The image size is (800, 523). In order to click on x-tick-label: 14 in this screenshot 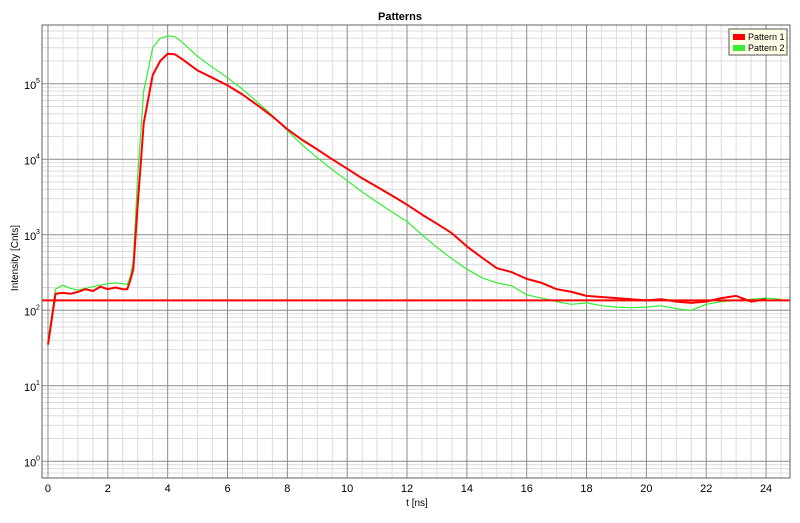, I will do `click(467, 489)`.